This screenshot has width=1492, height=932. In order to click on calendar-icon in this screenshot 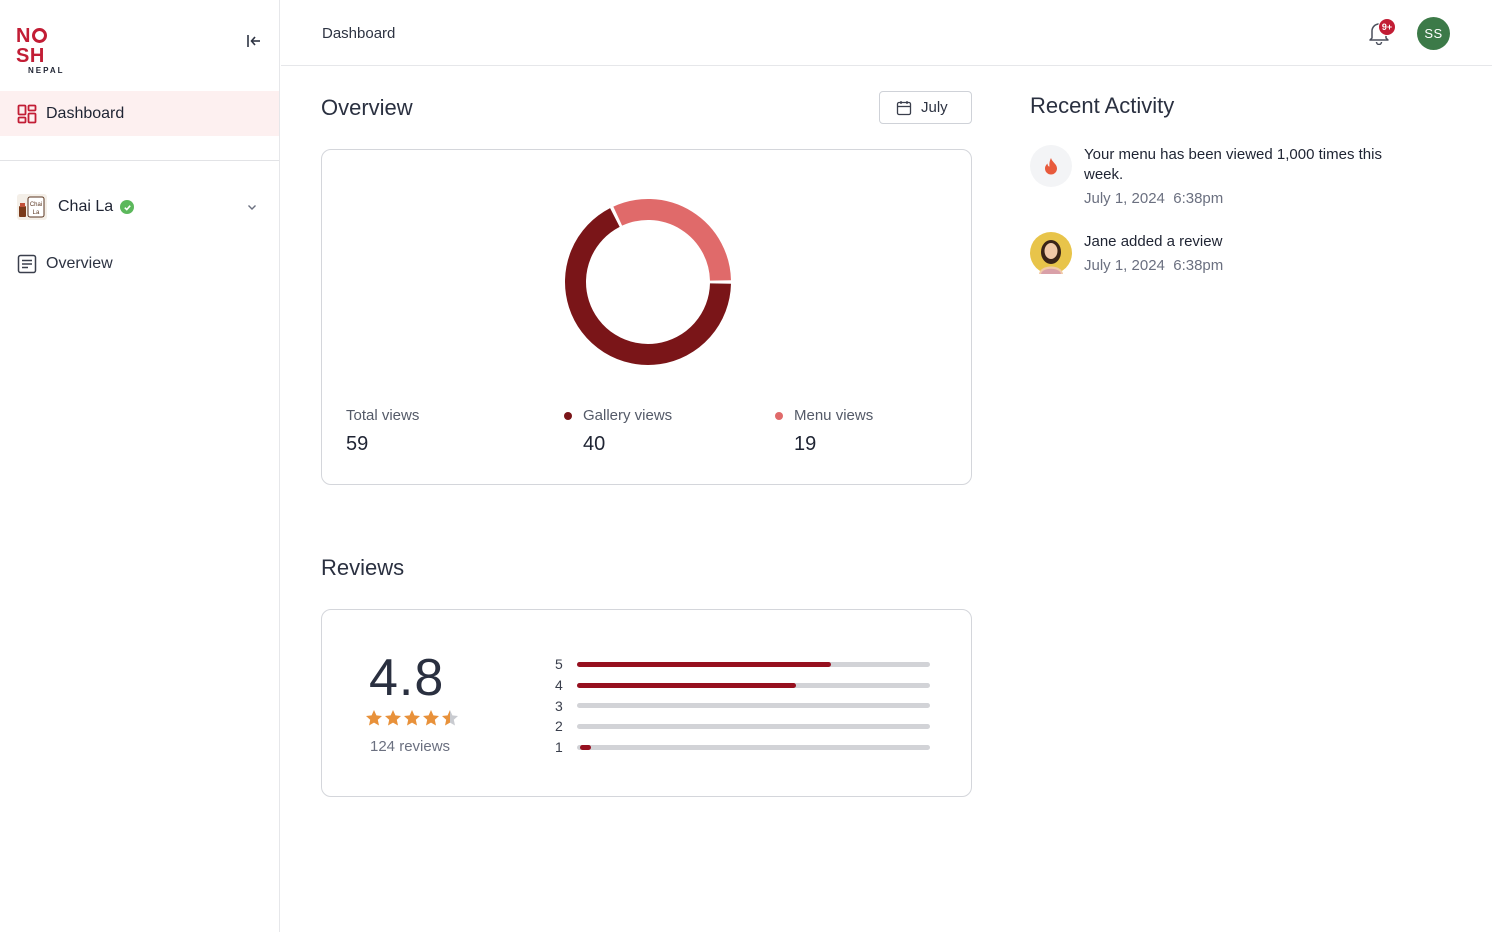, I will do `click(904, 107)`.